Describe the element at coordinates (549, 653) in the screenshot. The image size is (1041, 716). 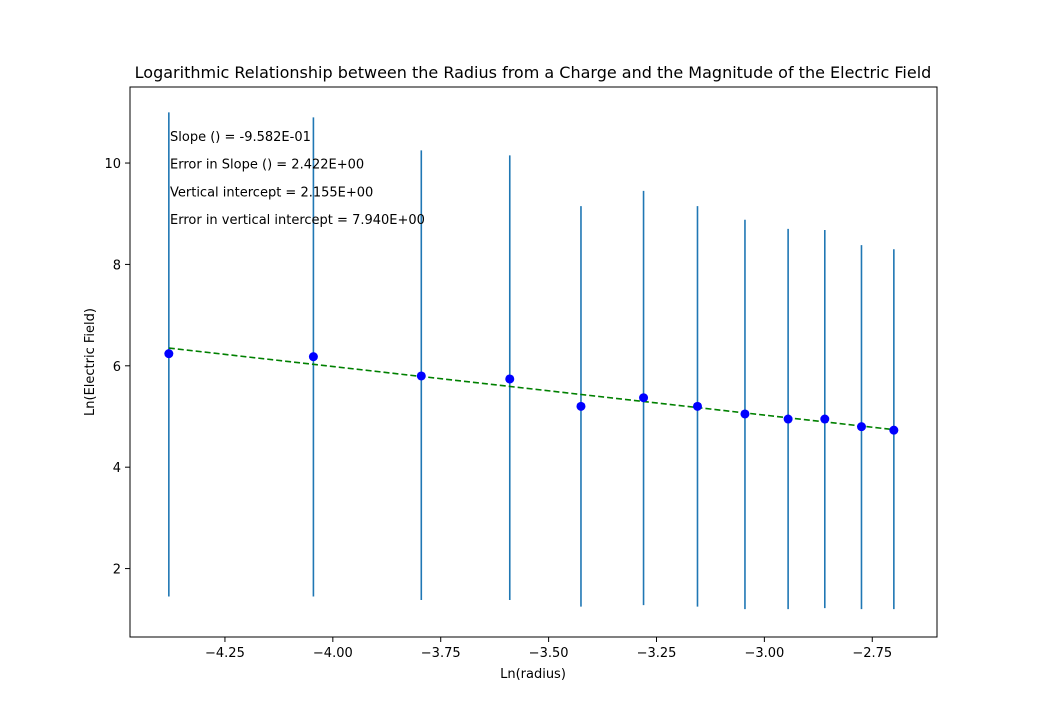
I see `x-tick-label: −3.50` at that location.